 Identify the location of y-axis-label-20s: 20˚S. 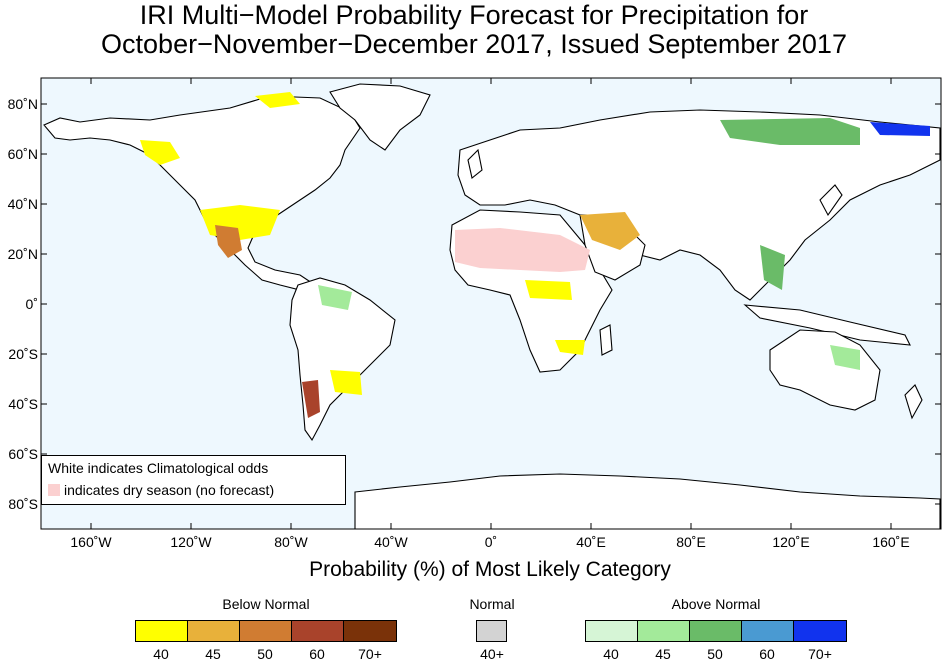
(23, 354).